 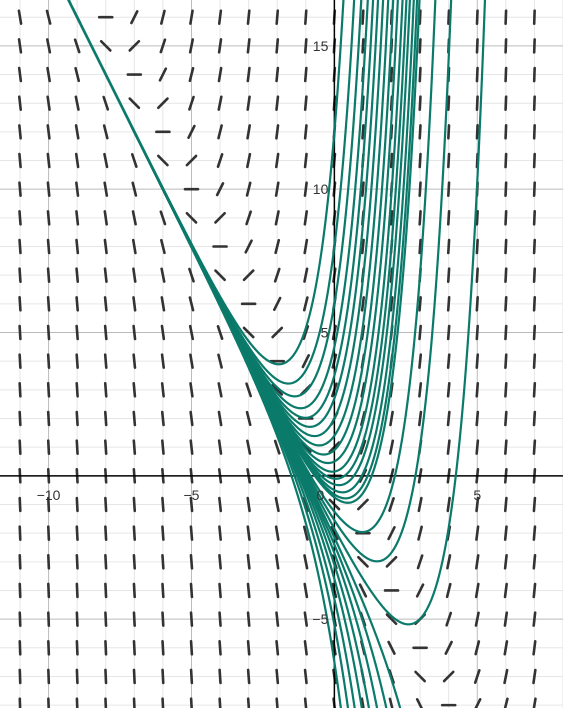 What do you see at coordinates (320, 495) in the screenshot?
I see `x-tick-label: 0` at bounding box center [320, 495].